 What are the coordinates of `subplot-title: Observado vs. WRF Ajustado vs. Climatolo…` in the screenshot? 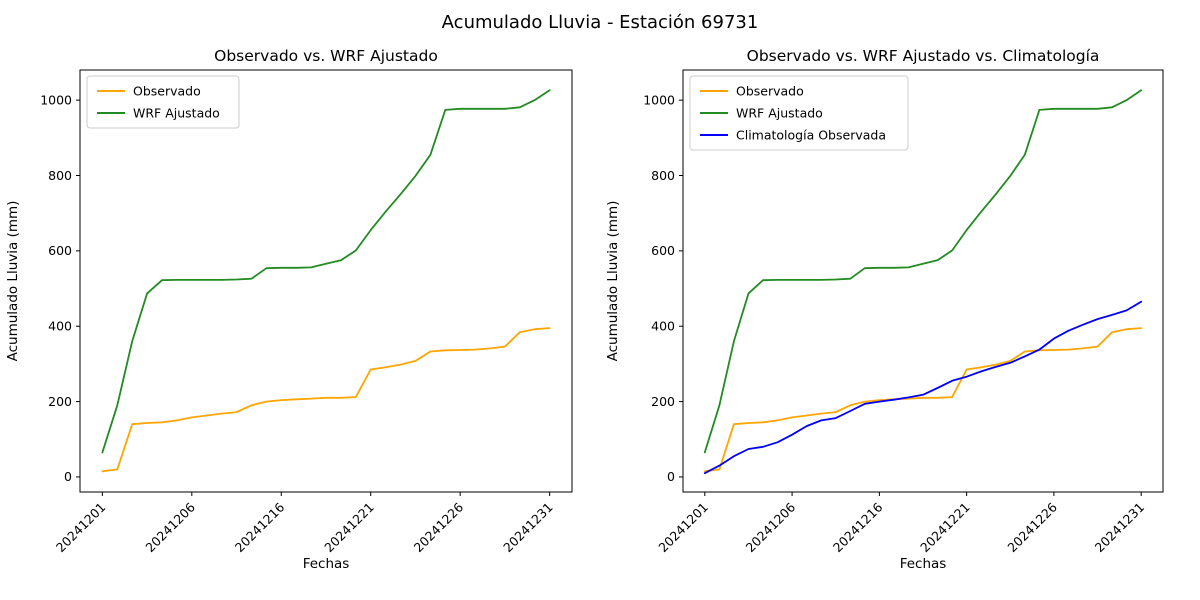 It's located at (923, 56).